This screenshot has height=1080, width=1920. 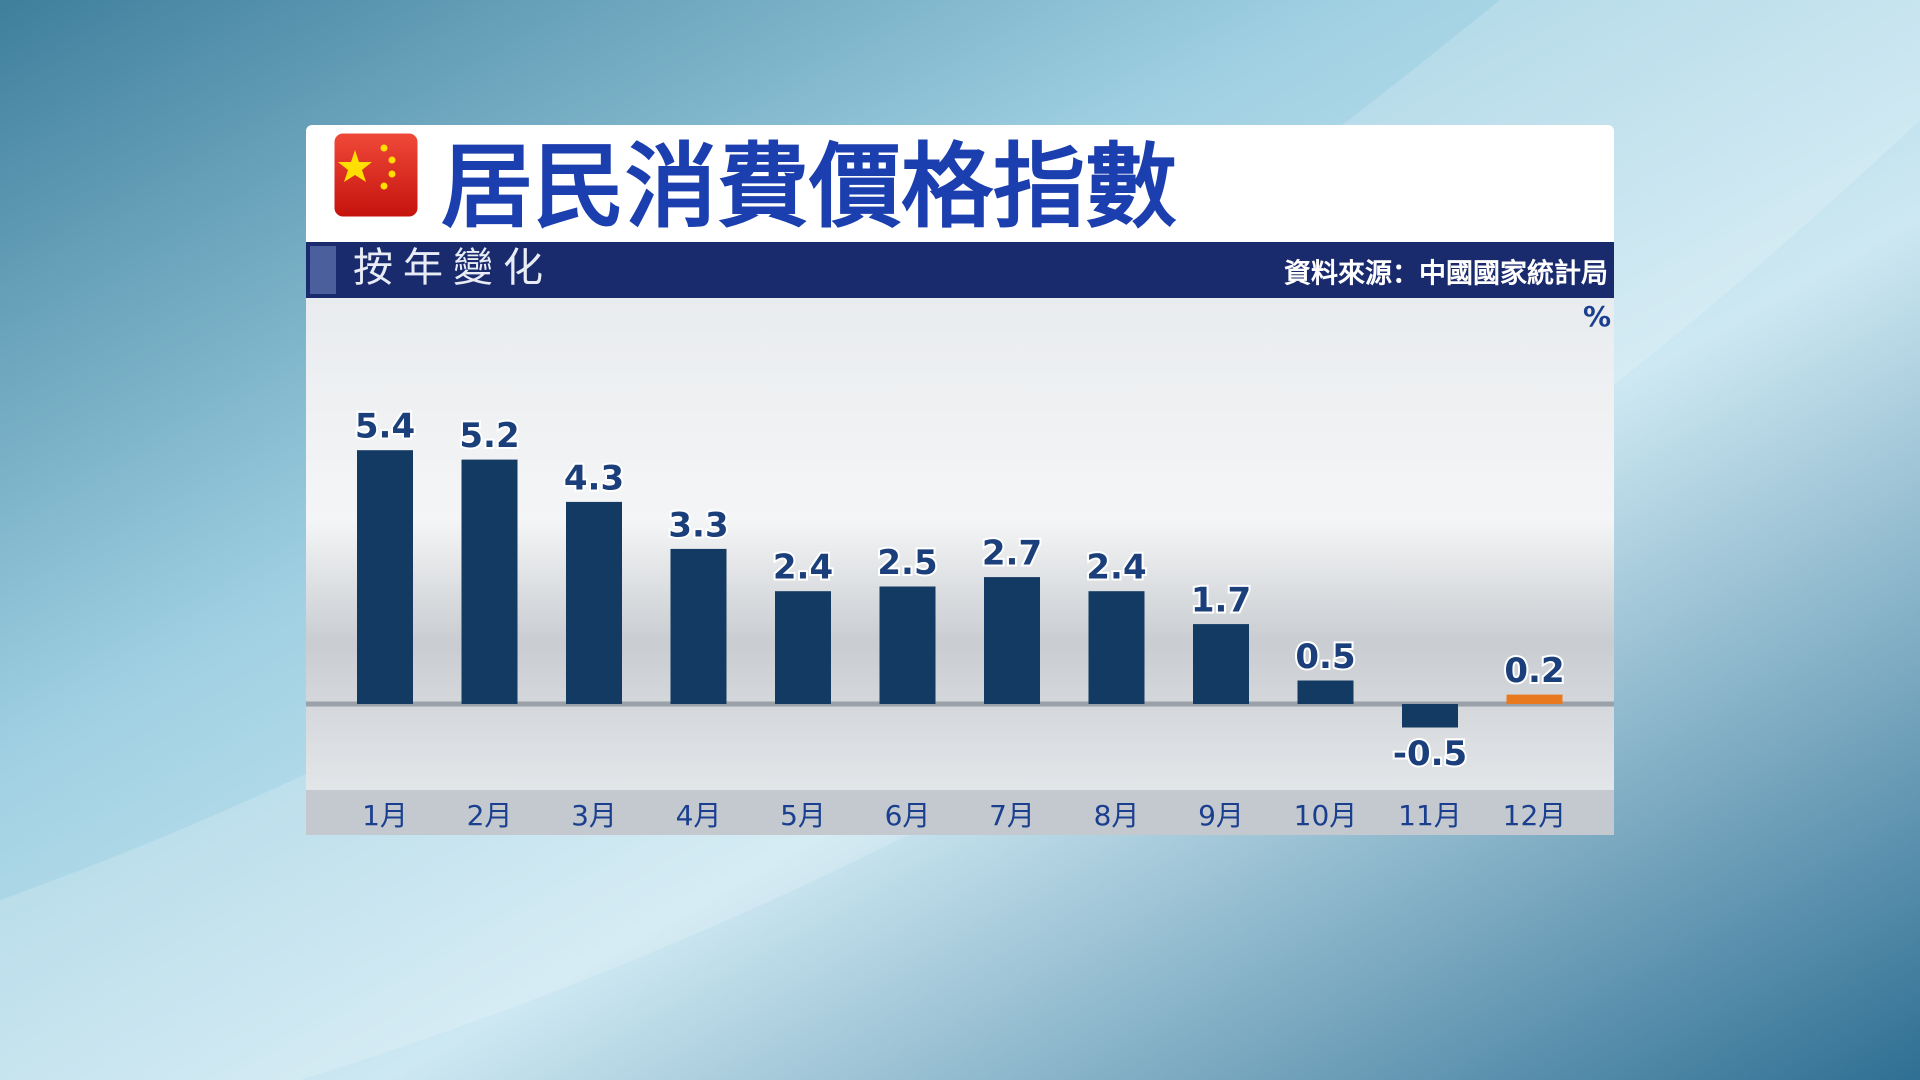 What do you see at coordinates (376, 175) in the screenshot?
I see `flag` at bounding box center [376, 175].